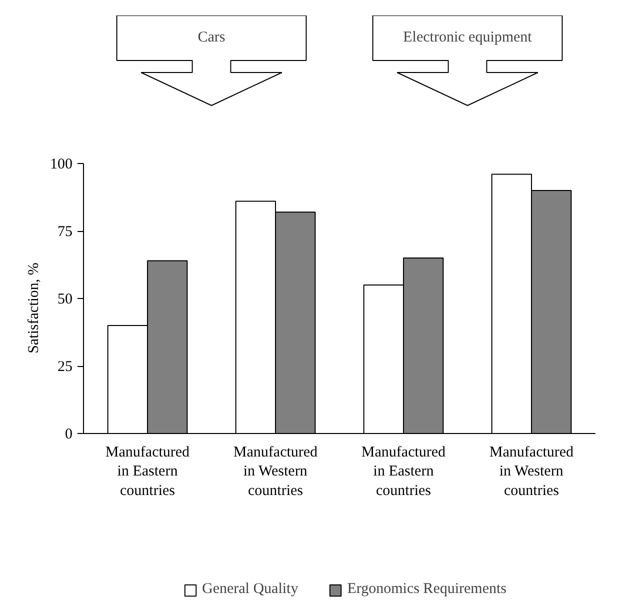  What do you see at coordinates (65, 232) in the screenshot?
I see `y-tick-label: 75` at bounding box center [65, 232].